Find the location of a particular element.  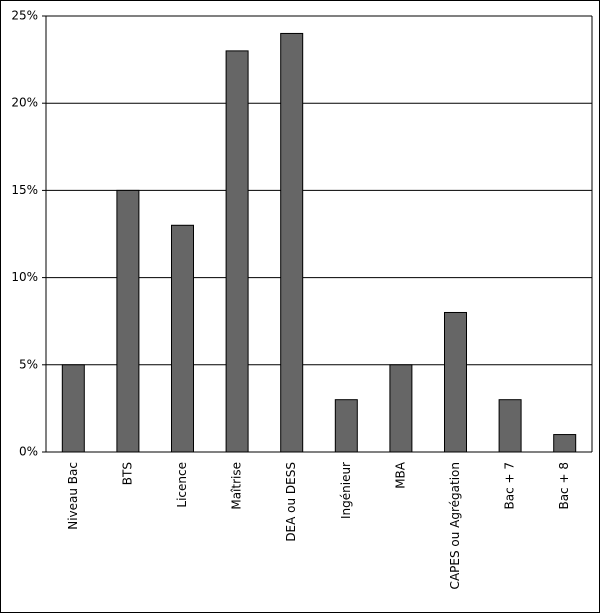

x-tick-label: MBA is located at coordinates (400, 475).